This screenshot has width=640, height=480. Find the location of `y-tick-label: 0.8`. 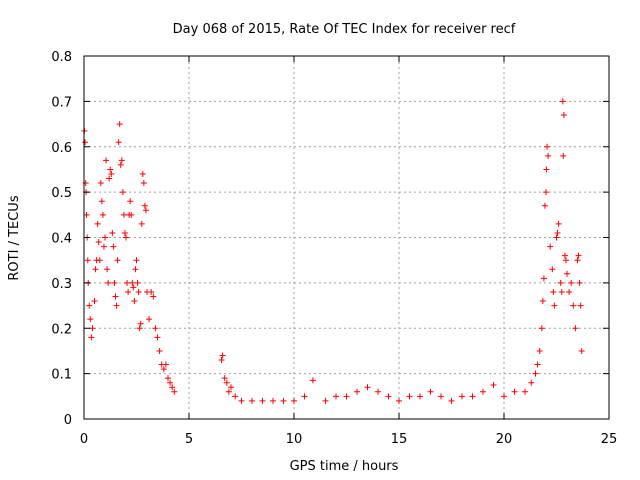

y-tick-label: 0.8 is located at coordinates (61, 57).